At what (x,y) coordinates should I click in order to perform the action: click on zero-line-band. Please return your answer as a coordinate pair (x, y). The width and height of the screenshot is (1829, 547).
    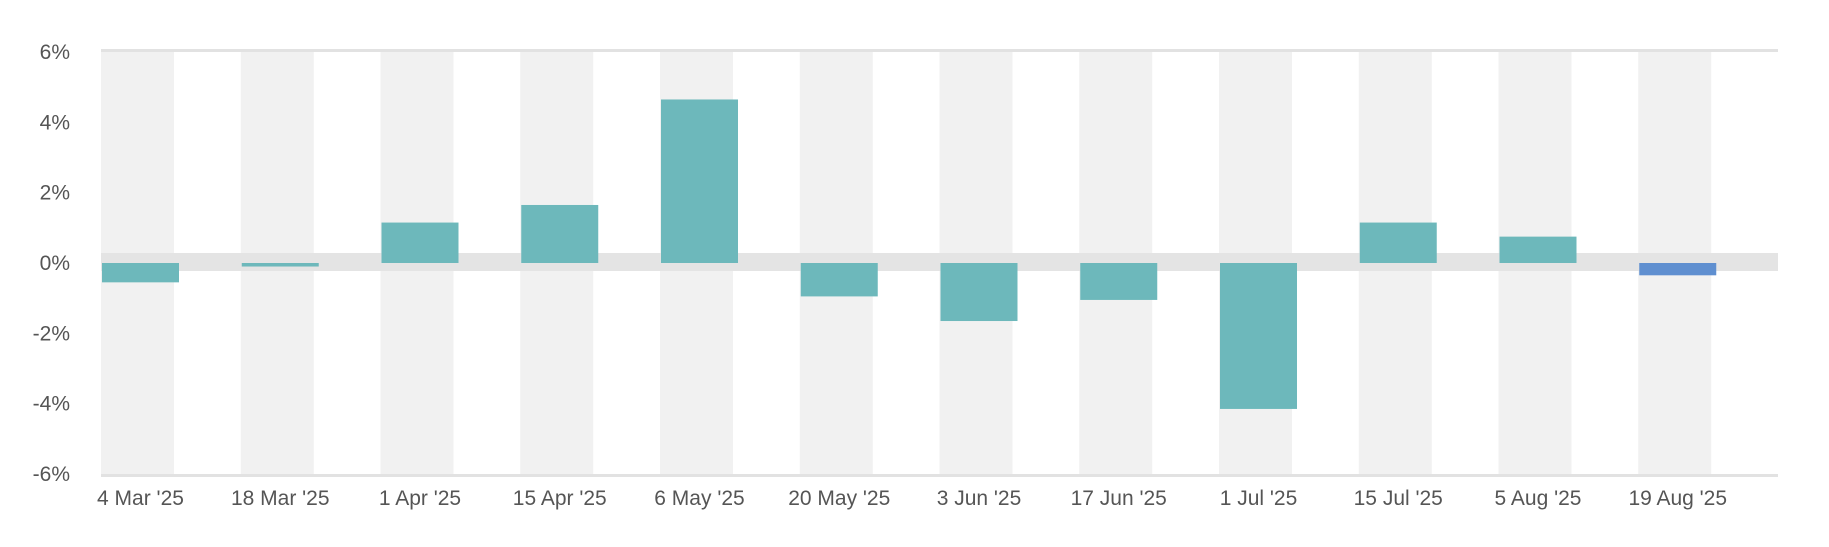
    Looking at the image, I should click on (939, 262).